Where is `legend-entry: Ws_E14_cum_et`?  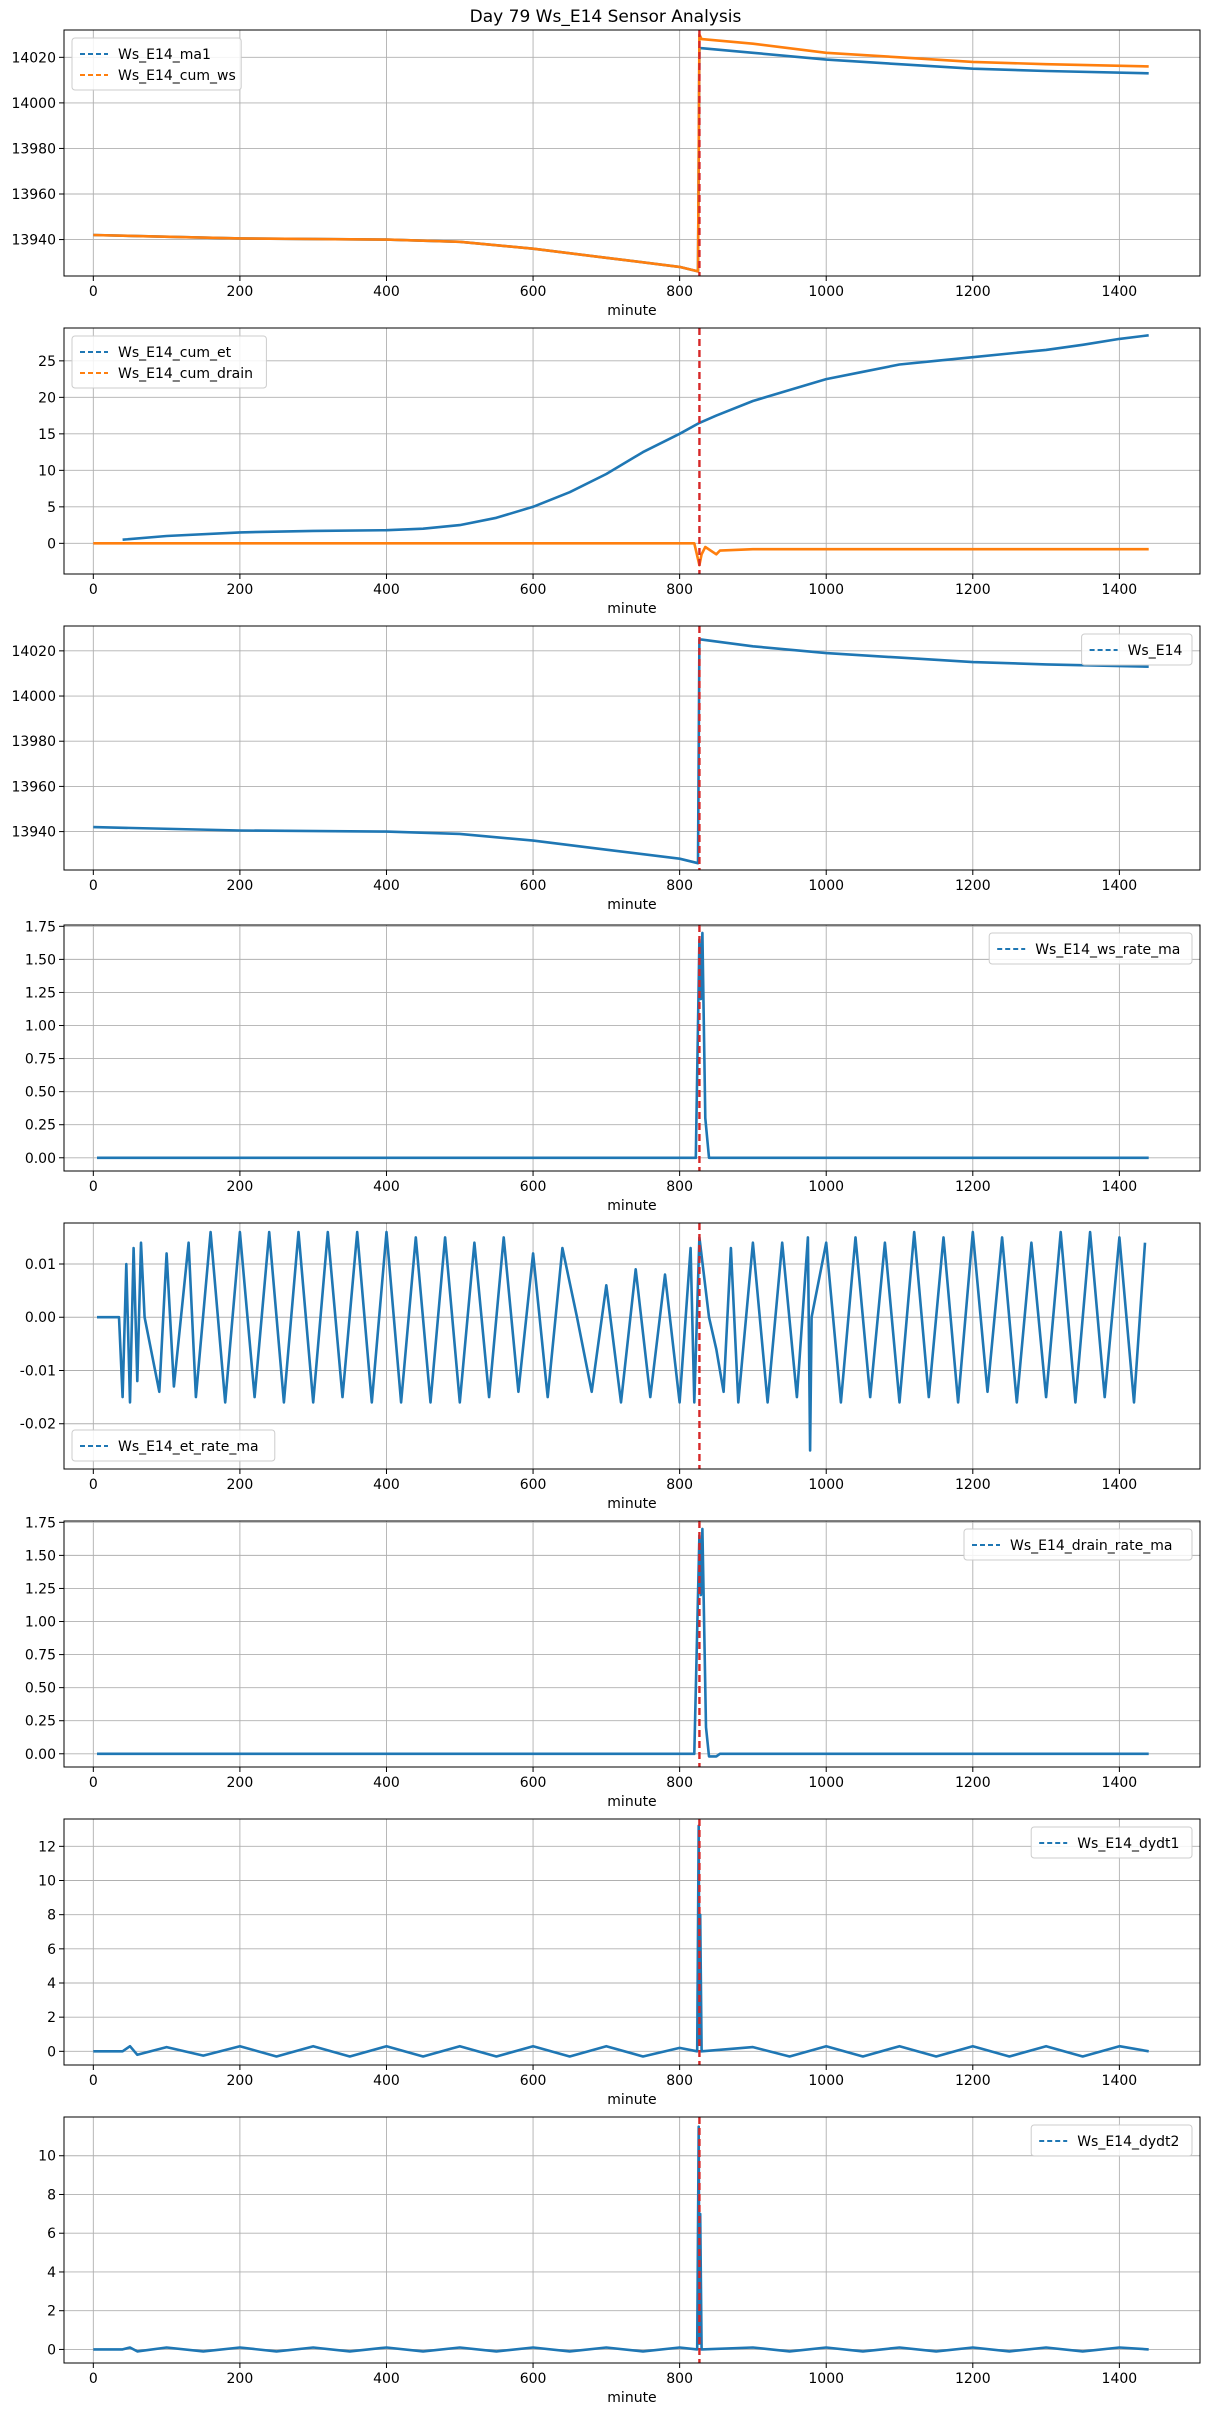 legend-entry: Ws_E14_cum_et is located at coordinates (175, 353).